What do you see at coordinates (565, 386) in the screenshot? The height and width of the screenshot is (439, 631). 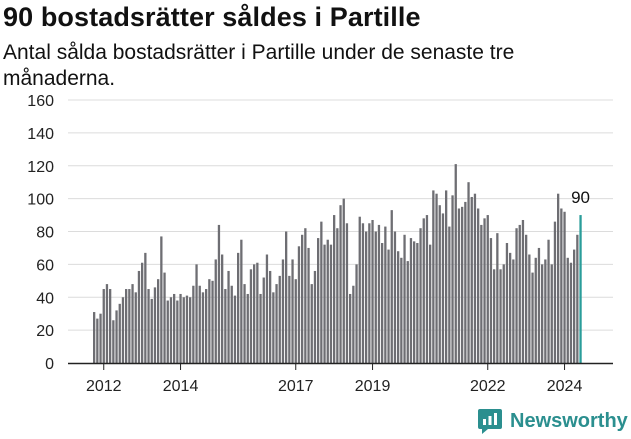 I see `x-tick-label: 2024` at bounding box center [565, 386].